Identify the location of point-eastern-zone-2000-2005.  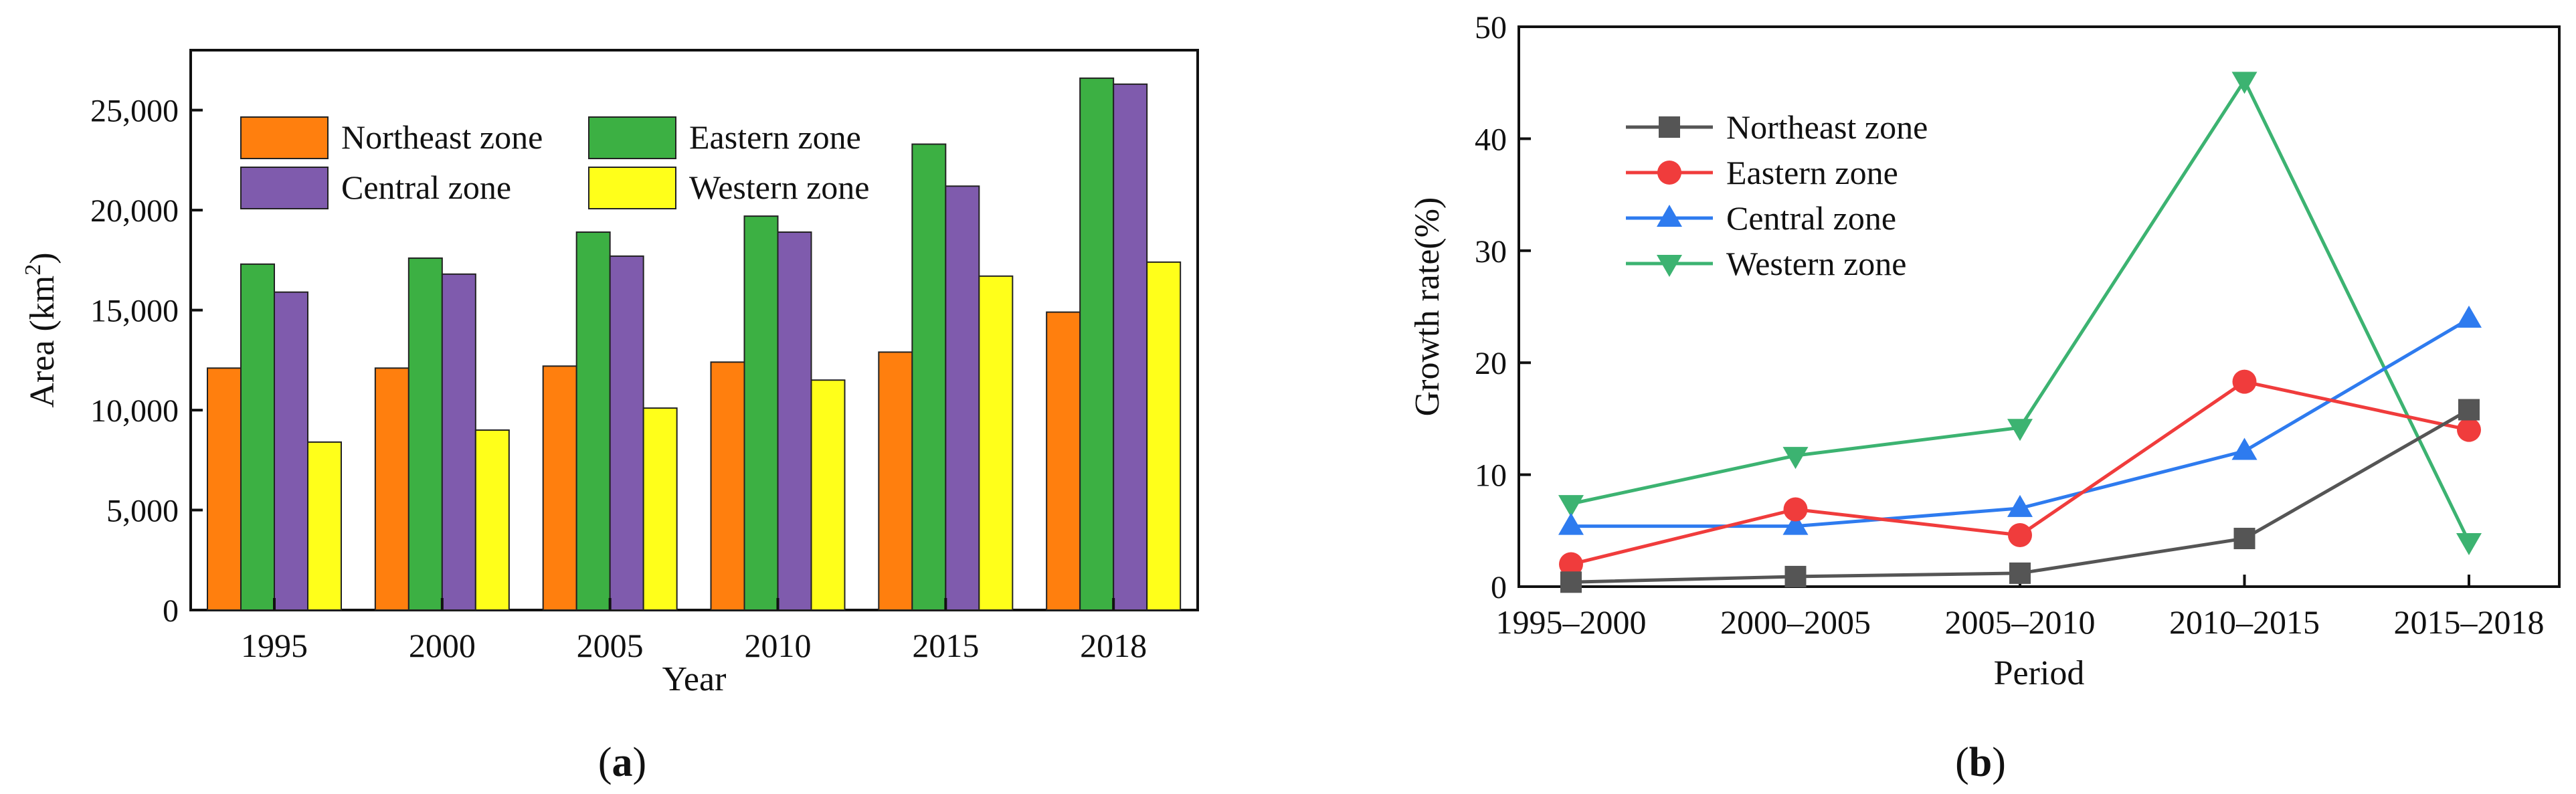
(1795, 510).